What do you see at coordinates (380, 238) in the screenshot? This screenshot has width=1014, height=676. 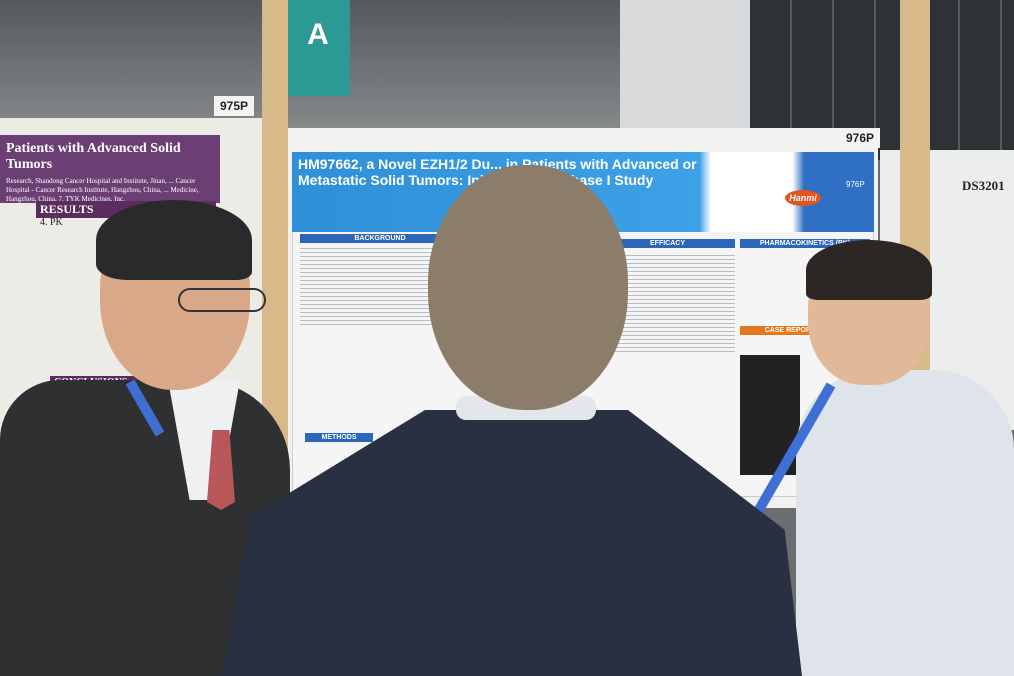 I see `background-heading: BACKGROUND` at bounding box center [380, 238].